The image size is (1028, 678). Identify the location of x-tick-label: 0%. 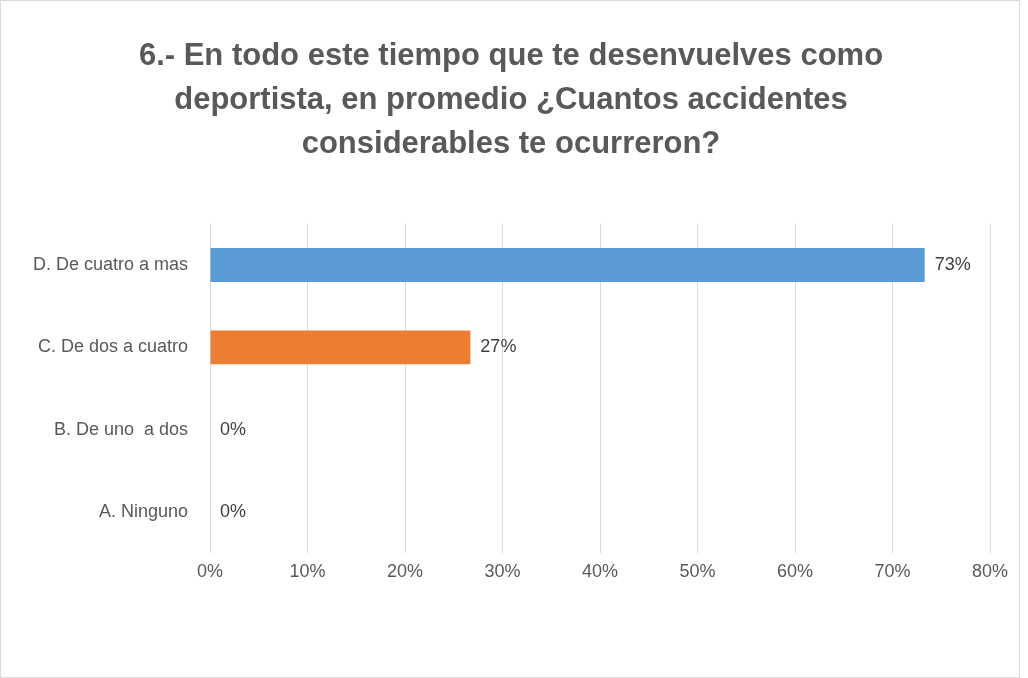
(210, 571).